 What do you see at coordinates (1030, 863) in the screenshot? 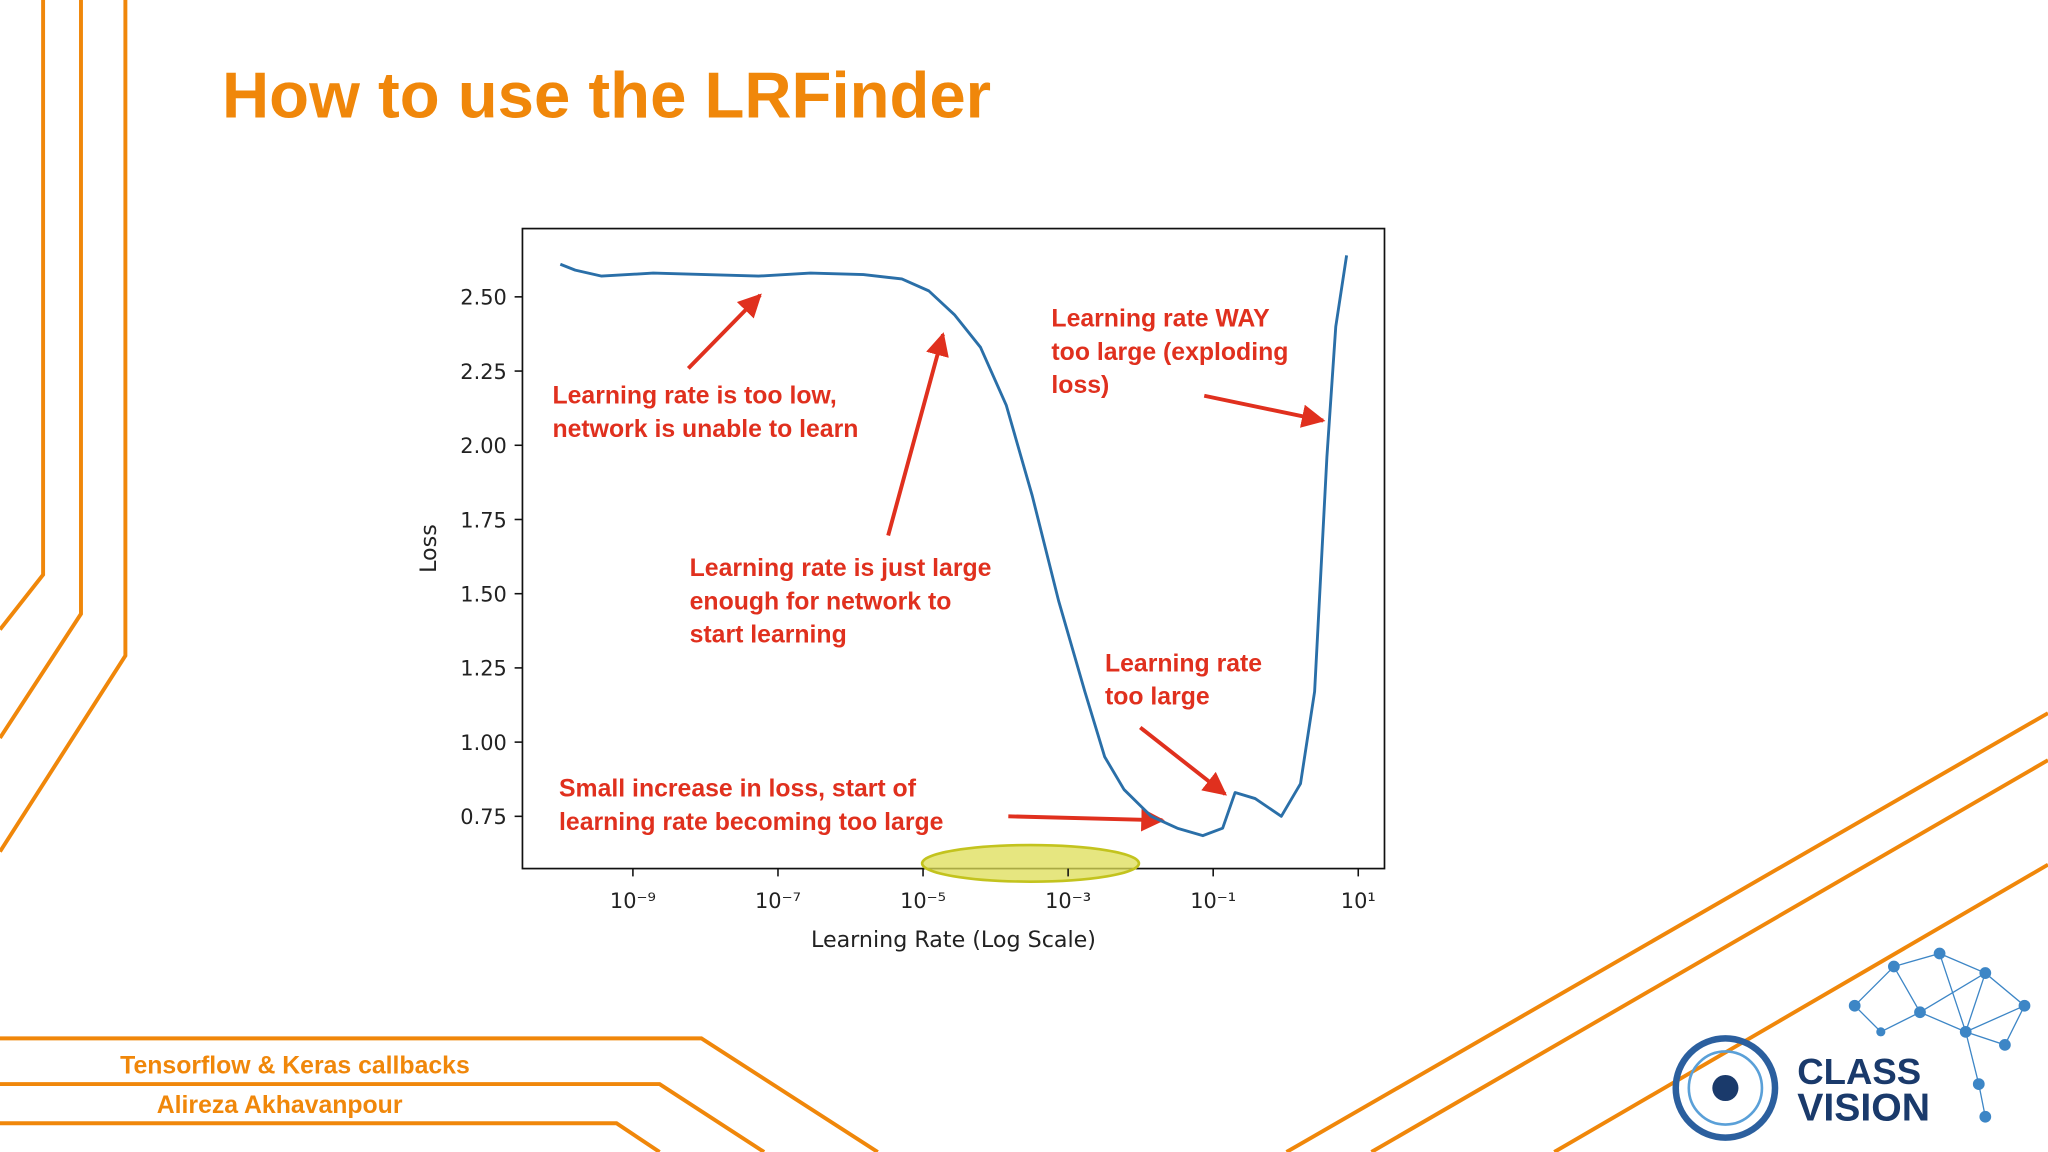
I see `highlight` at bounding box center [1030, 863].